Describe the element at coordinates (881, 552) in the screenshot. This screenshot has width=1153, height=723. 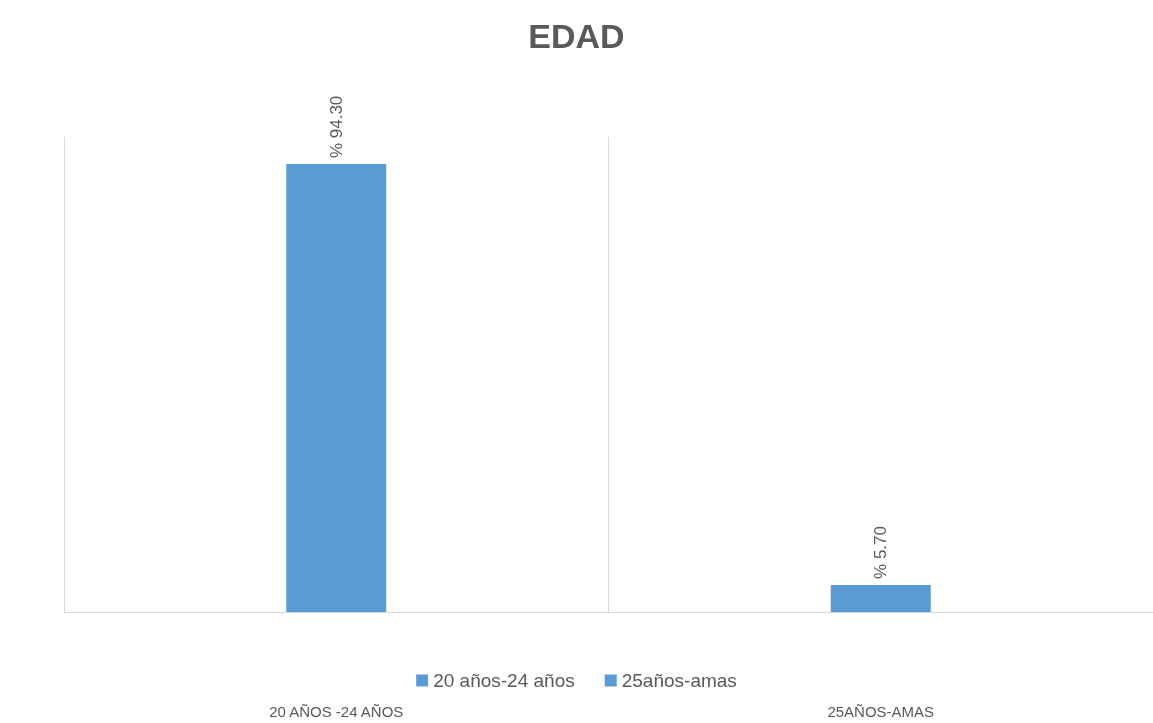
I see `data-label: % 5.70` at that location.